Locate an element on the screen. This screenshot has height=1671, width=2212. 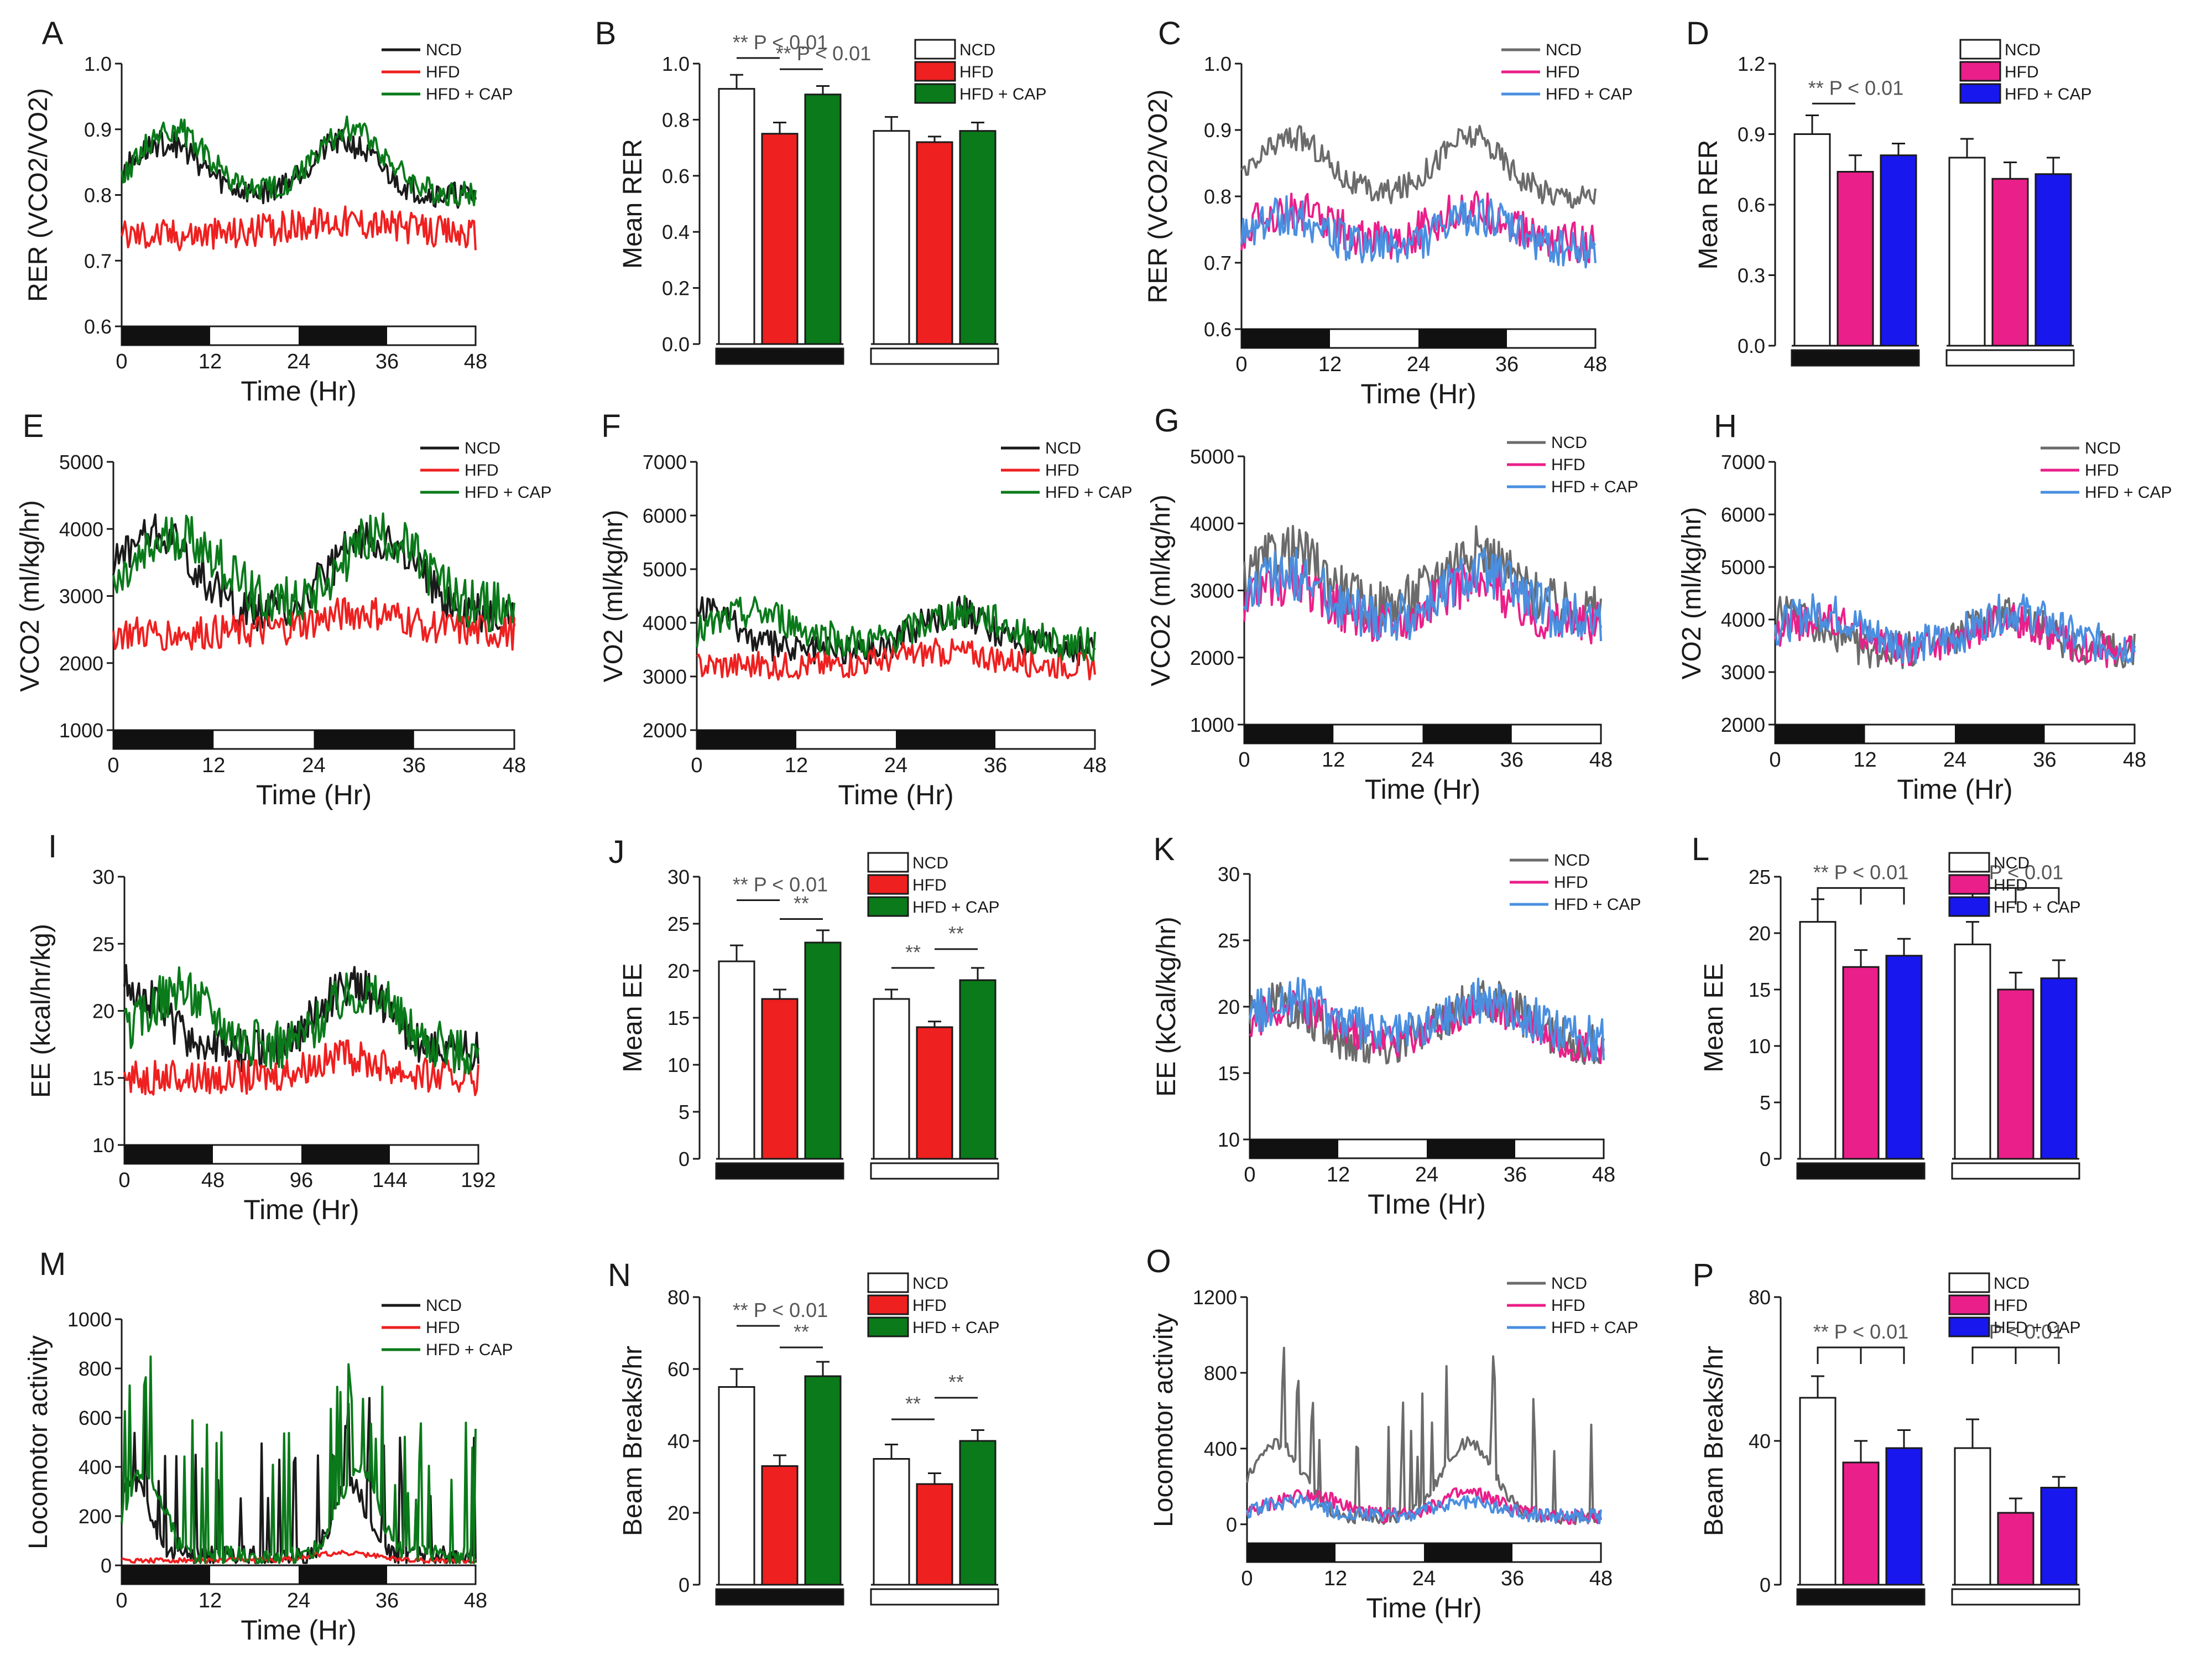
y-axis-label: VO2 (ml/kg/hr) is located at coordinates (613, 595).